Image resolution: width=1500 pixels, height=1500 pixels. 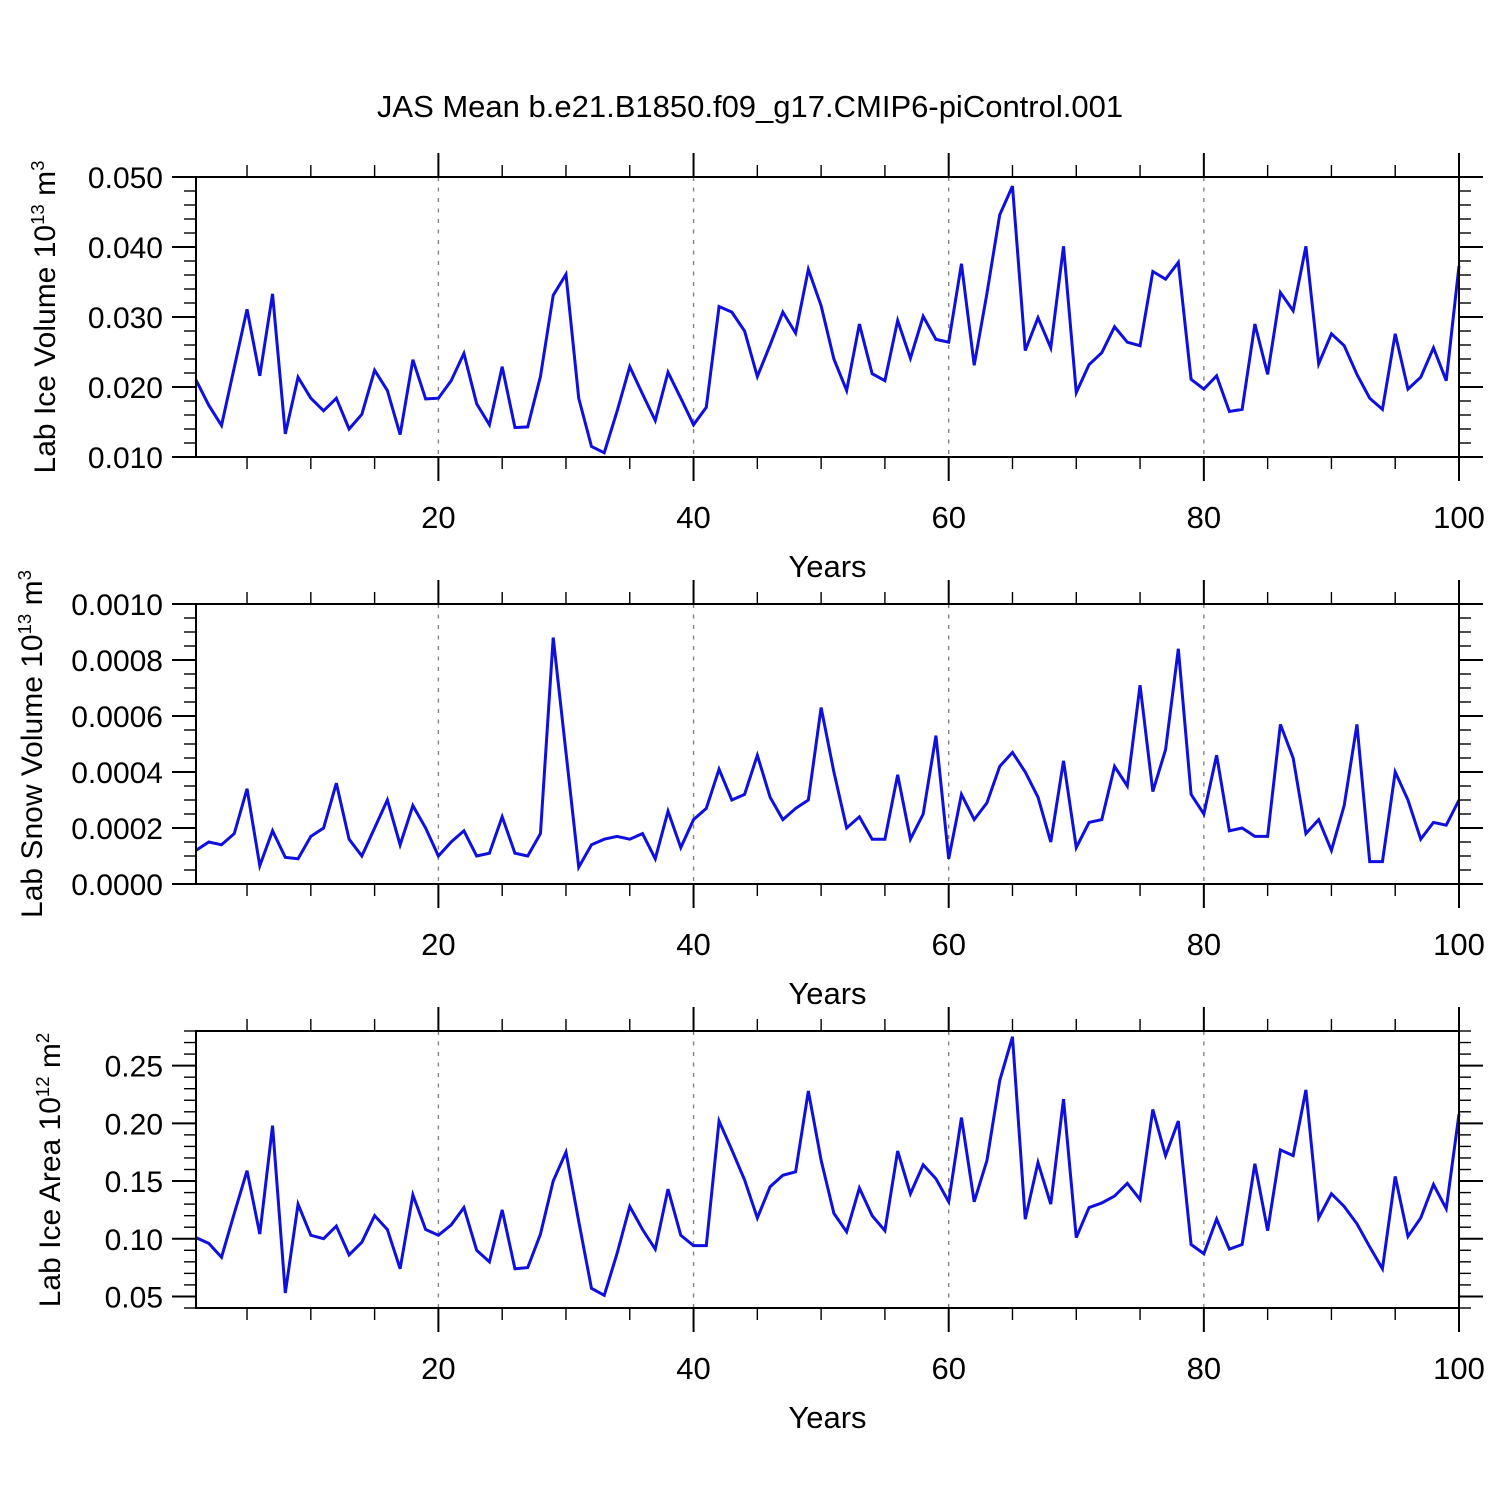 What do you see at coordinates (134, 1240) in the screenshot?
I see `y-tick-label: 0.10` at bounding box center [134, 1240].